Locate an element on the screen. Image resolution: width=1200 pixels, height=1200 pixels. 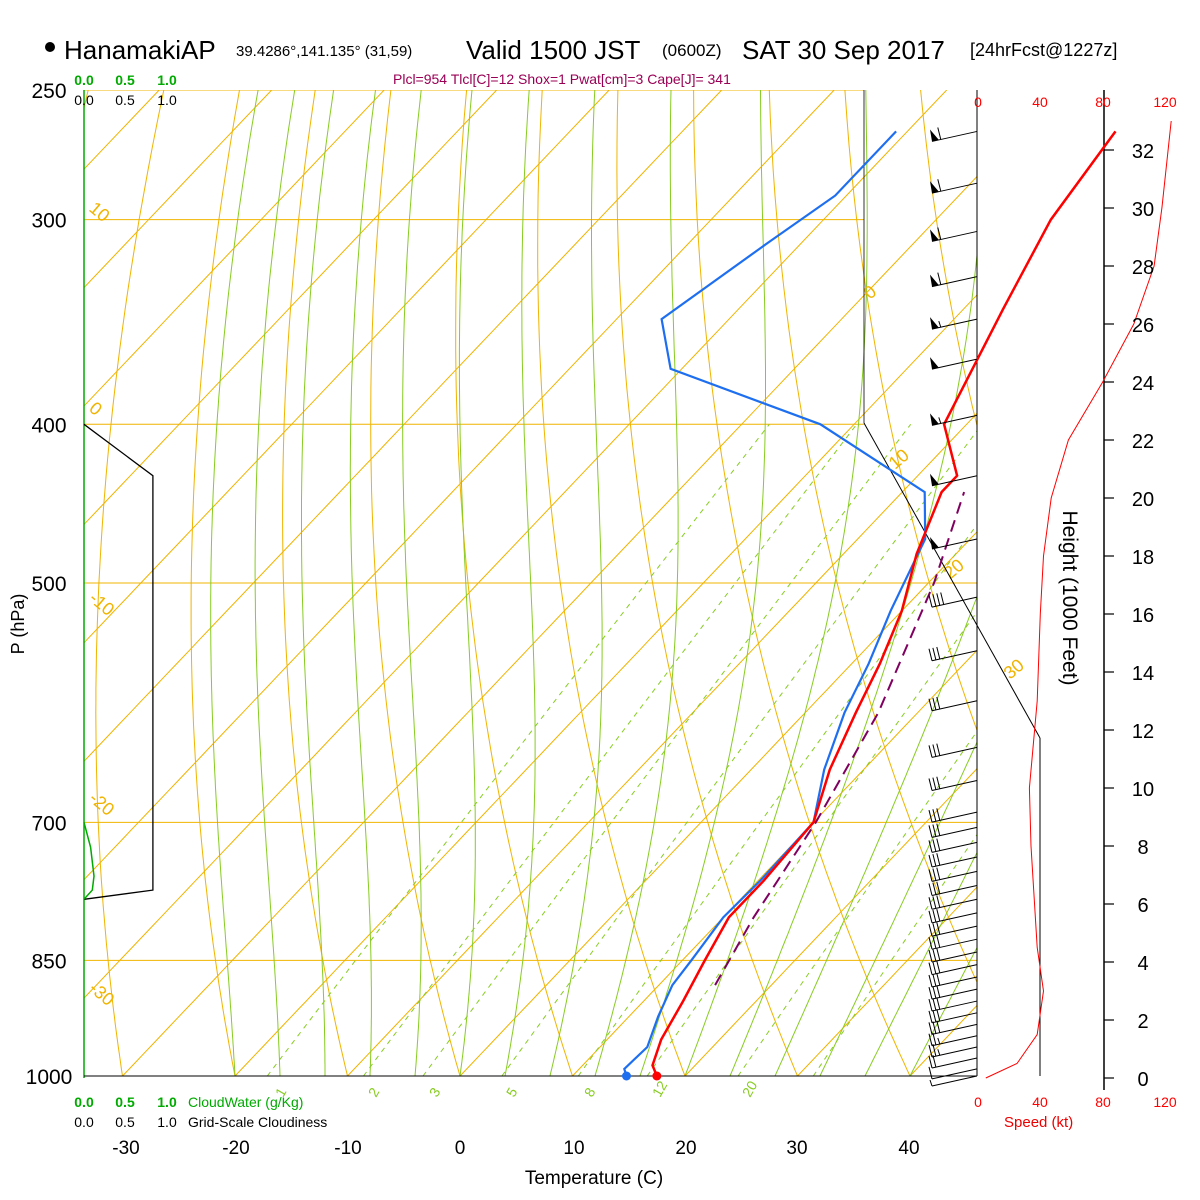
height-axis-title: Height (1000 Feet) is located at coordinates (1069, 597).